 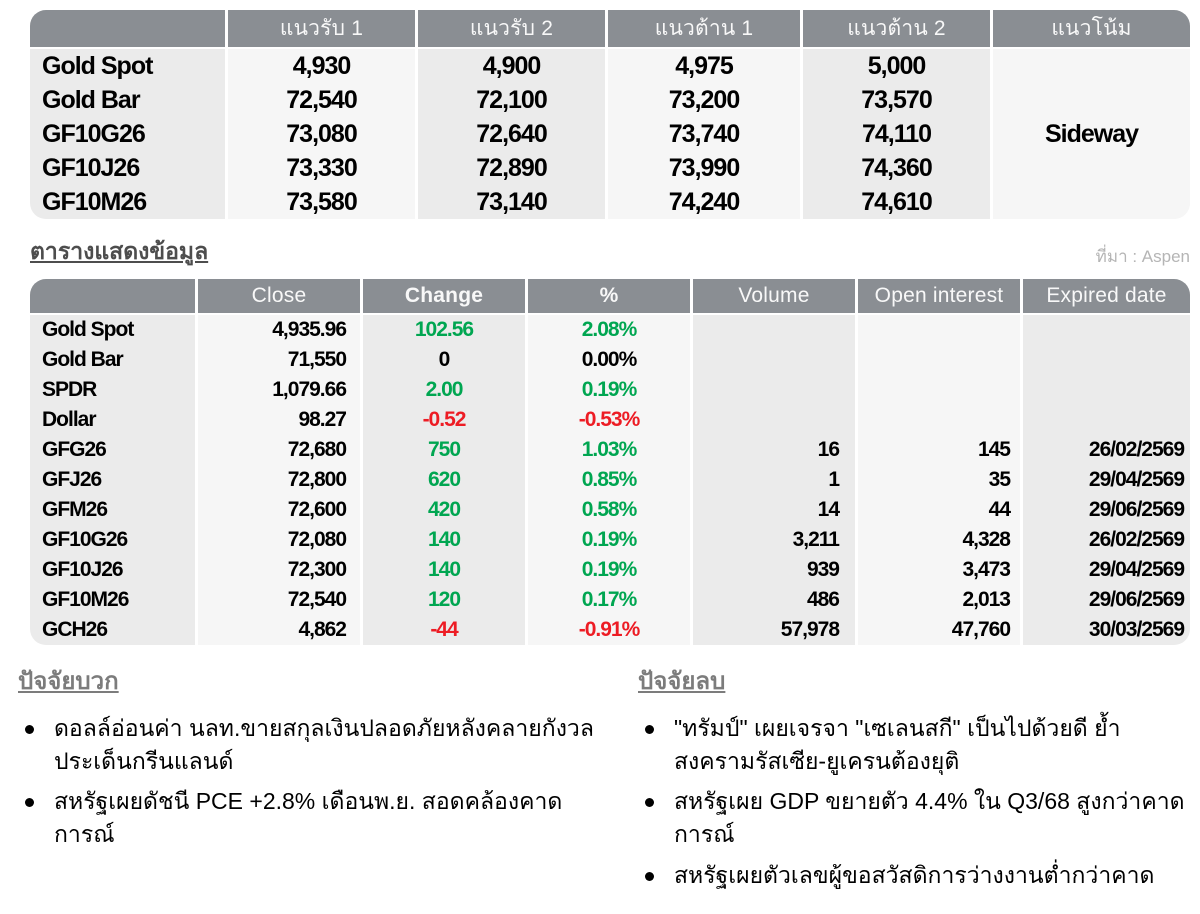 I want to click on cell: 73,990, so click(x=704, y=167).